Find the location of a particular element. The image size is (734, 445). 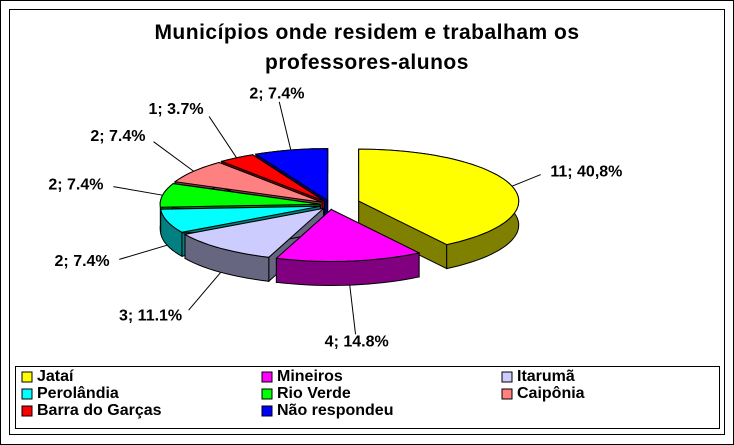

data-label: 11; 40,8% is located at coordinates (586, 172).